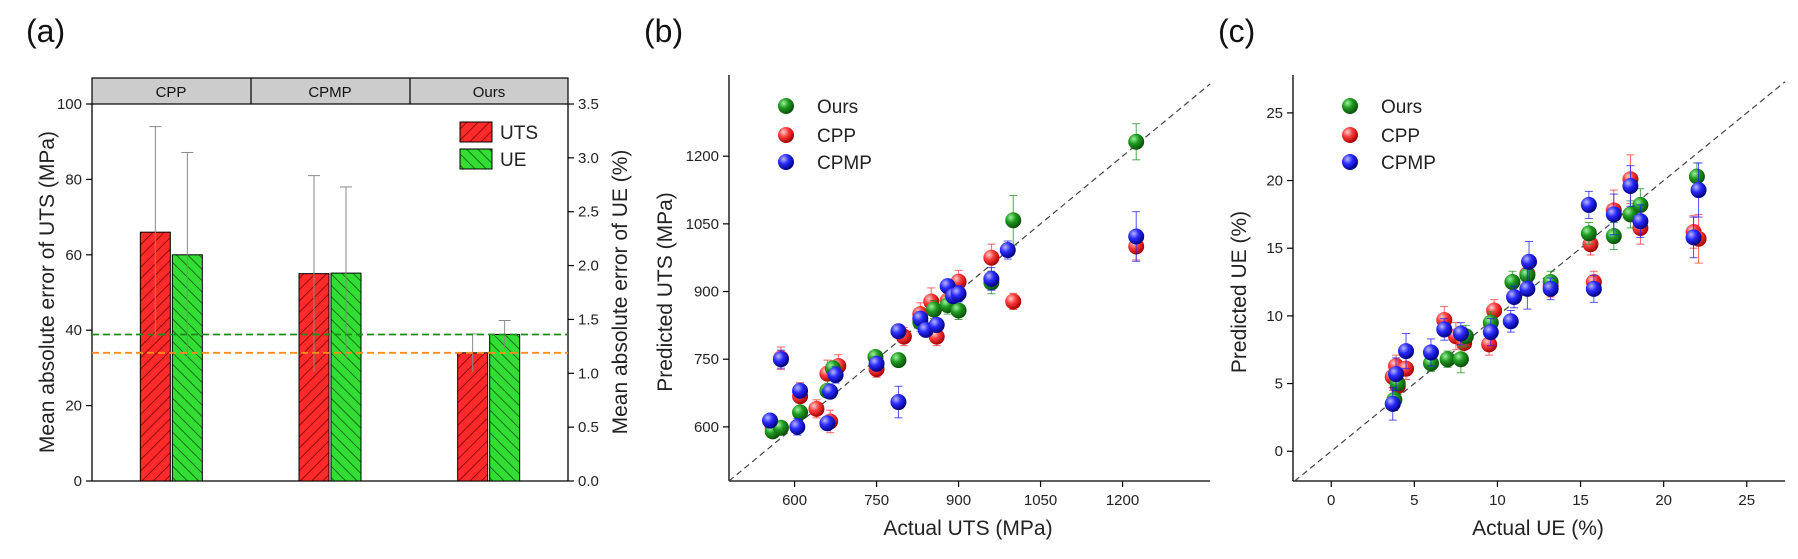 Image resolution: width=1798 pixels, height=559 pixels. I want to click on group-label-cpmp: CPMP, so click(329, 92).